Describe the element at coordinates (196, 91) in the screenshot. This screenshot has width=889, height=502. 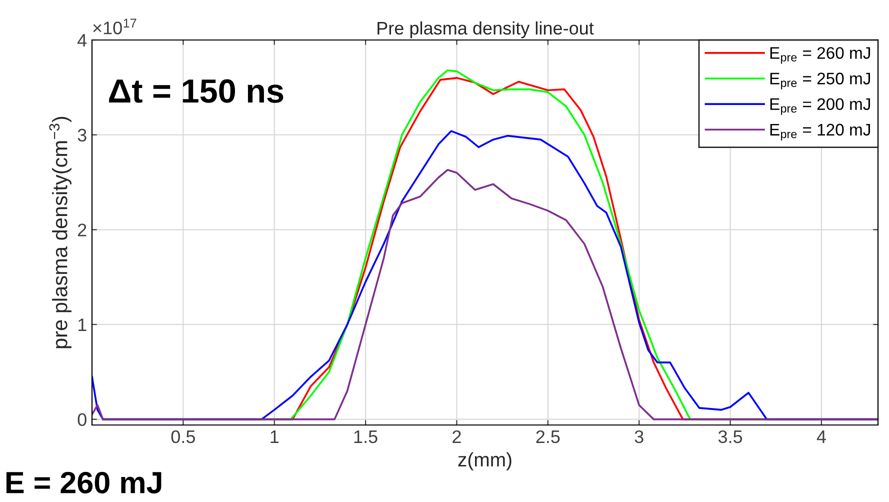
I see `annotation: Δt = 150 ns` at that location.